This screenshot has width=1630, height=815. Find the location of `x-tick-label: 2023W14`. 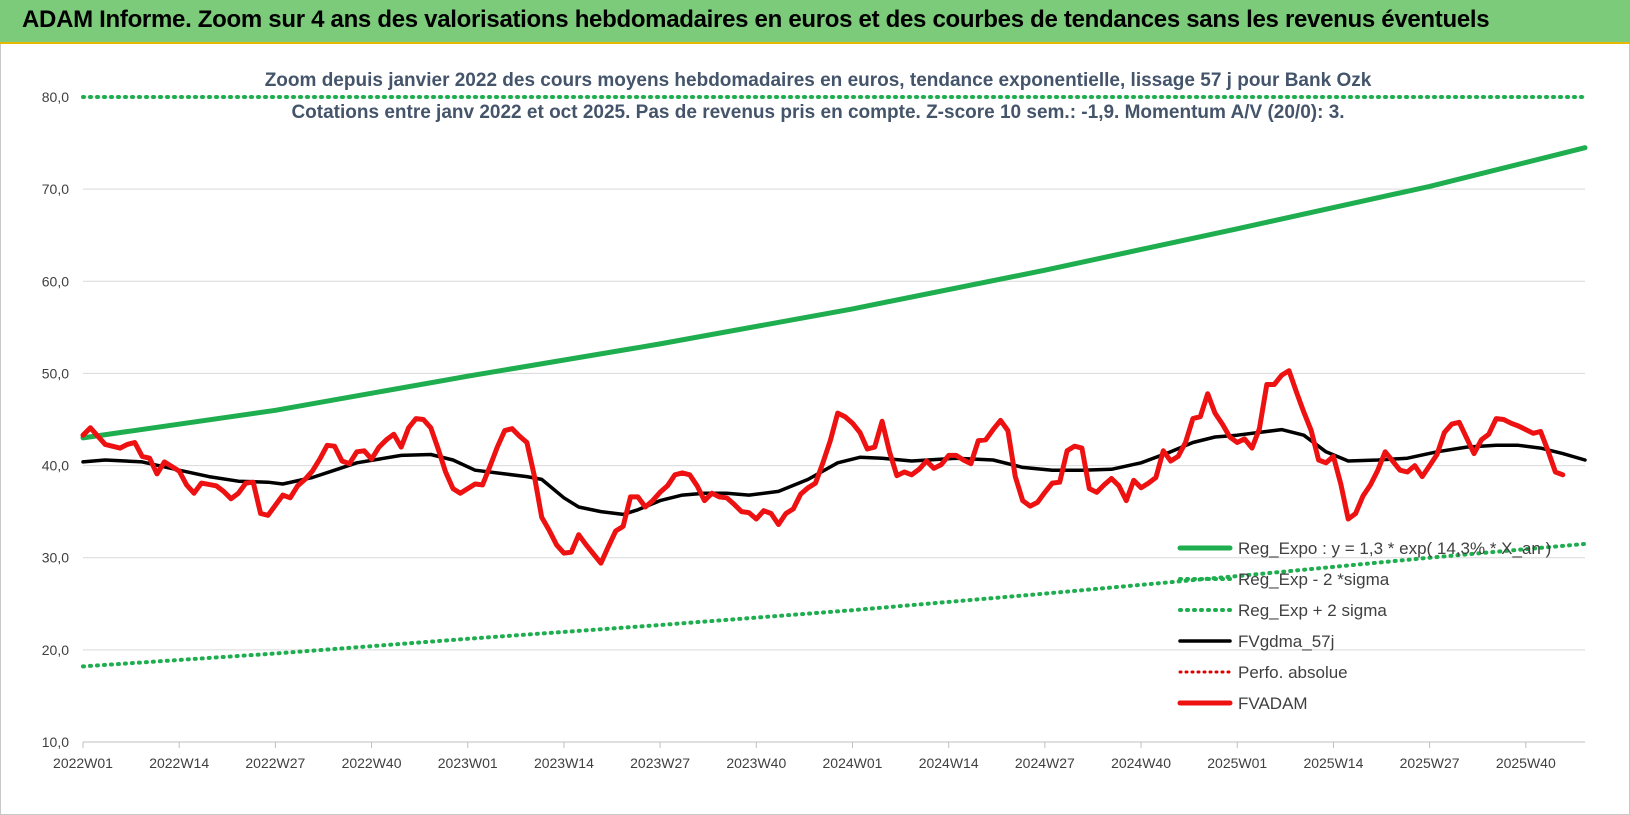

x-tick-label: 2023W14 is located at coordinates (564, 763).